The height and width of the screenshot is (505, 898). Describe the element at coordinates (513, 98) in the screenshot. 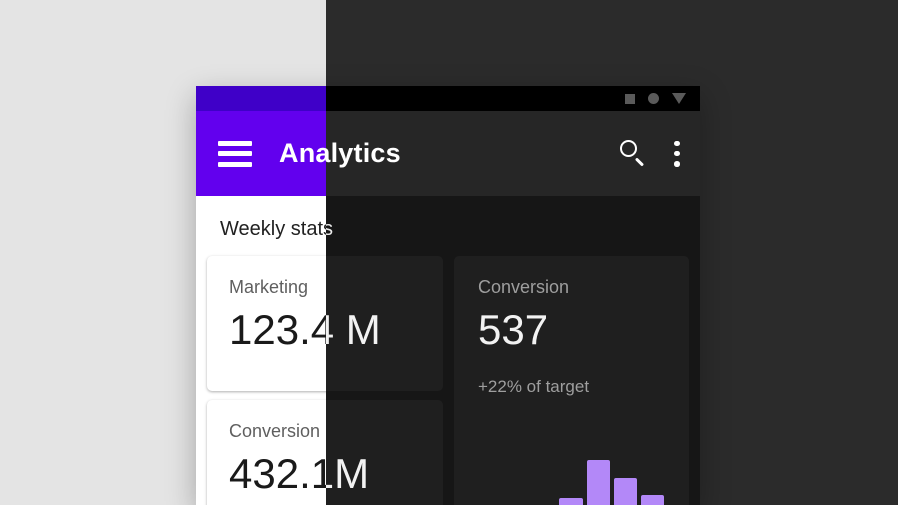

I see `status-bar-dark` at that location.